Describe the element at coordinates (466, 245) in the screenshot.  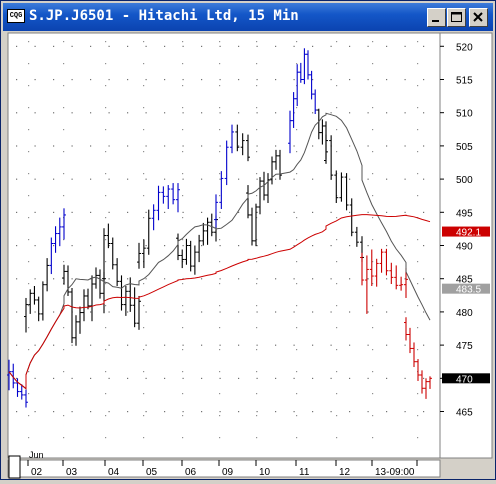
I see `y-axis-panel` at that location.